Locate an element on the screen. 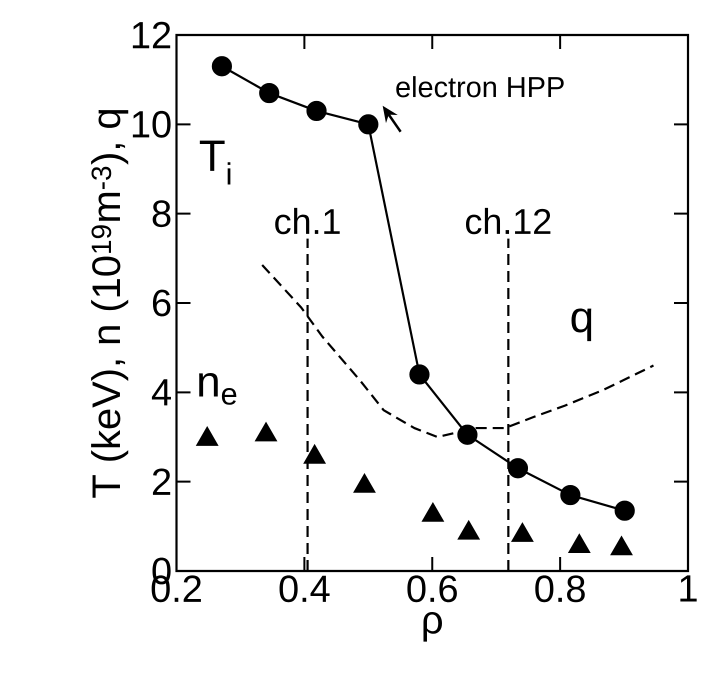 This screenshot has height=699, width=701. series-label: q is located at coordinates (582, 325).